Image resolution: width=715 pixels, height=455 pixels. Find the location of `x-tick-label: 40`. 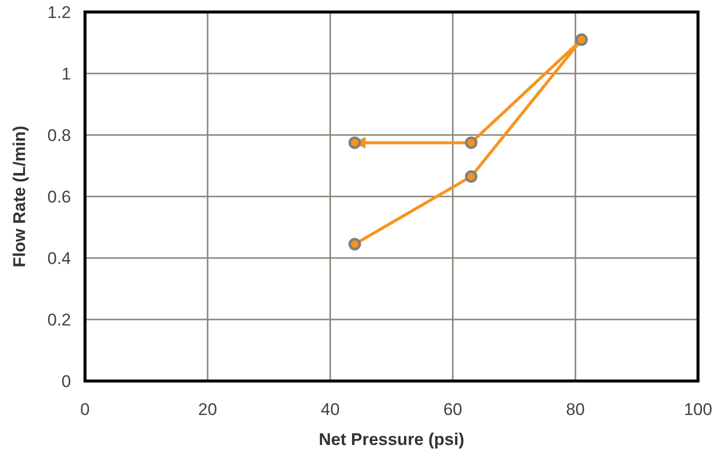

x-tick-label: 40 is located at coordinates (330, 409).